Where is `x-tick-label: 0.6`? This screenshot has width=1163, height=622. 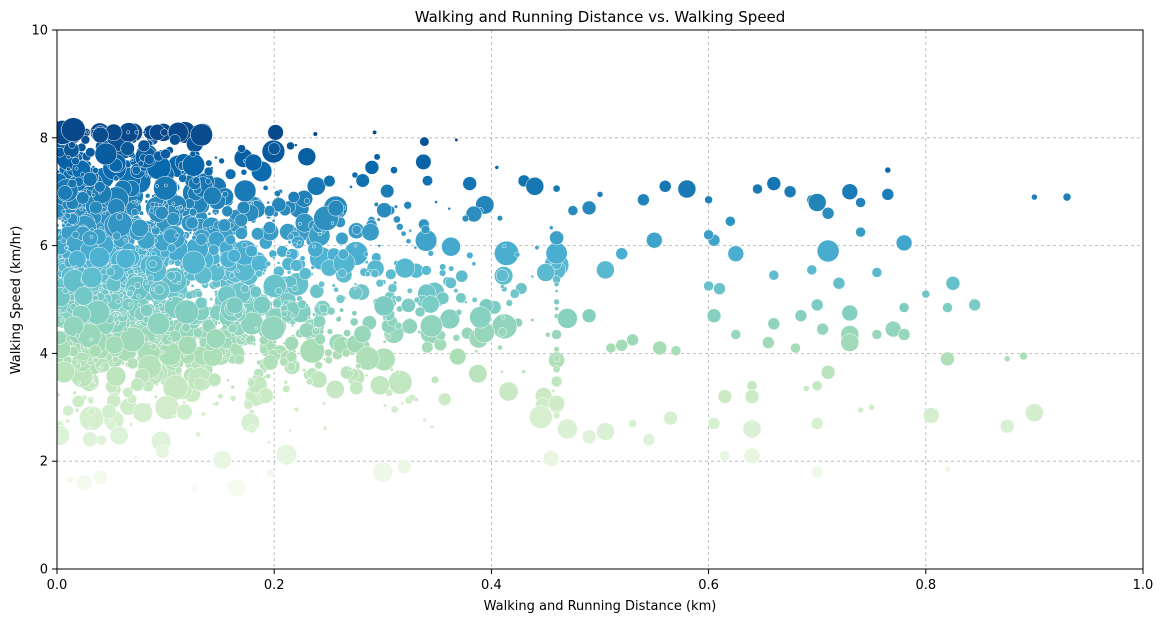
x-tick-label: 0.6 is located at coordinates (708, 585).